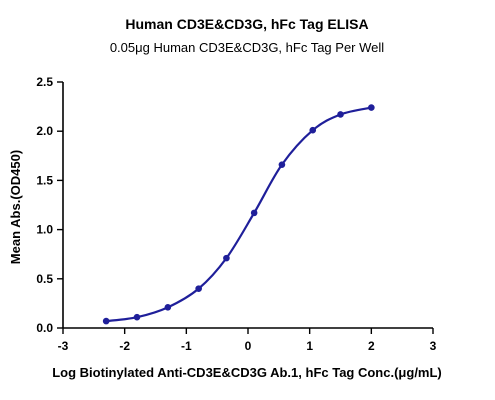 The width and height of the screenshot is (495, 400). Describe the element at coordinates (44, 131) in the screenshot. I see `y-tick-label: 2.0` at that location.